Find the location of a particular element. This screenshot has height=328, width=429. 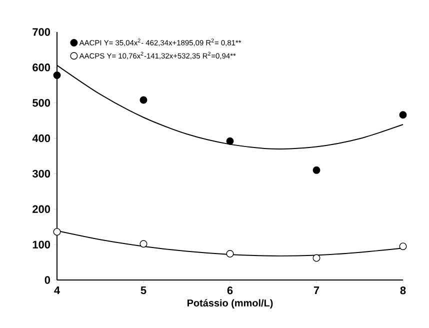

x-tick-label: 7 is located at coordinates (317, 290).